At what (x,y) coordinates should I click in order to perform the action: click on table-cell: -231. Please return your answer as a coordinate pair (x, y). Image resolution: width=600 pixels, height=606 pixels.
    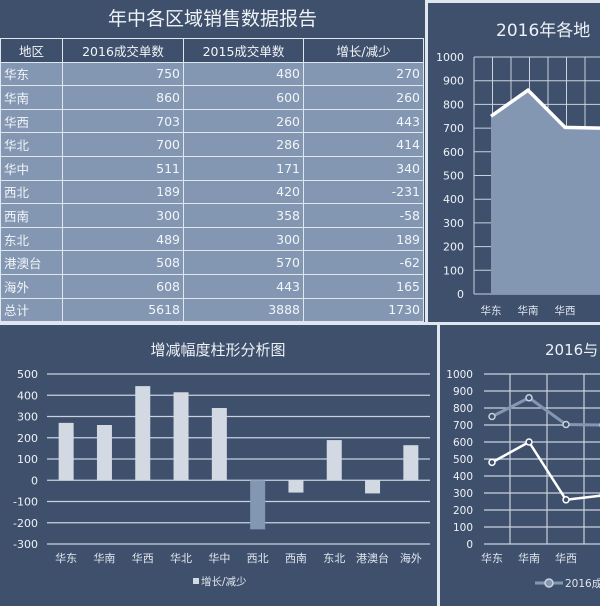
    Looking at the image, I should click on (363, 192).